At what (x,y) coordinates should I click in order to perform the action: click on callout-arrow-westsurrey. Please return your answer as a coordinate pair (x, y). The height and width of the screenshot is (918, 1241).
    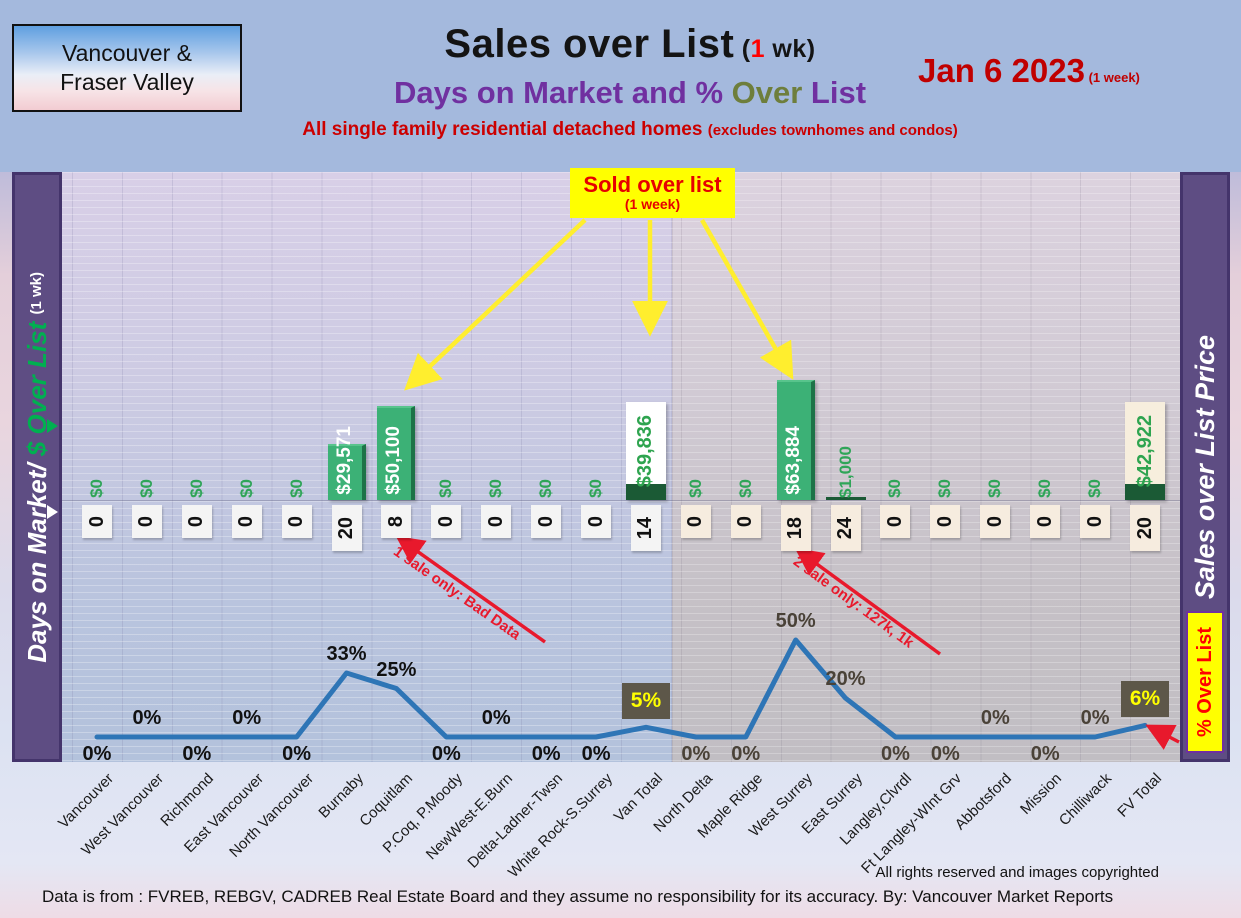
    Looking at the image, I should click on (747, 299).